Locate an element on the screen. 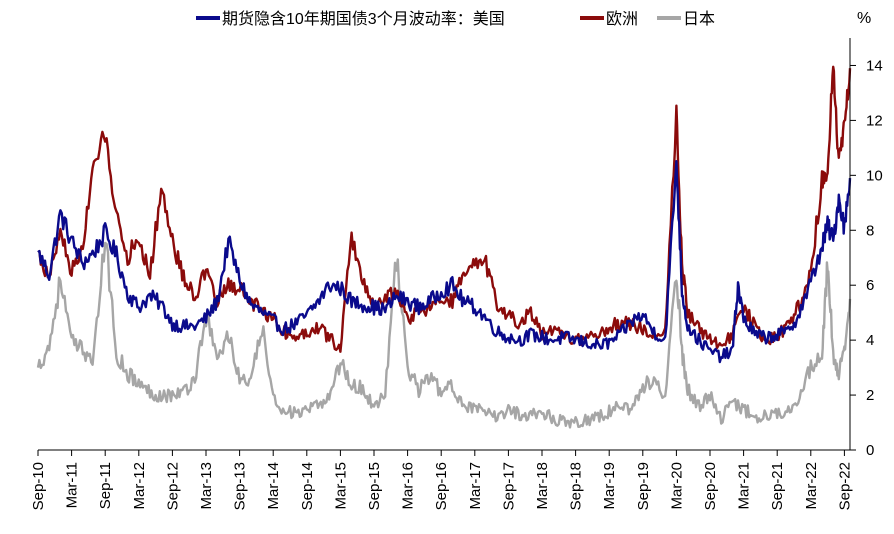  chart-legend: 期货隐含10年期国债3个月波动率：美国 欧洲 日本 is located at coordinates (455, 19).